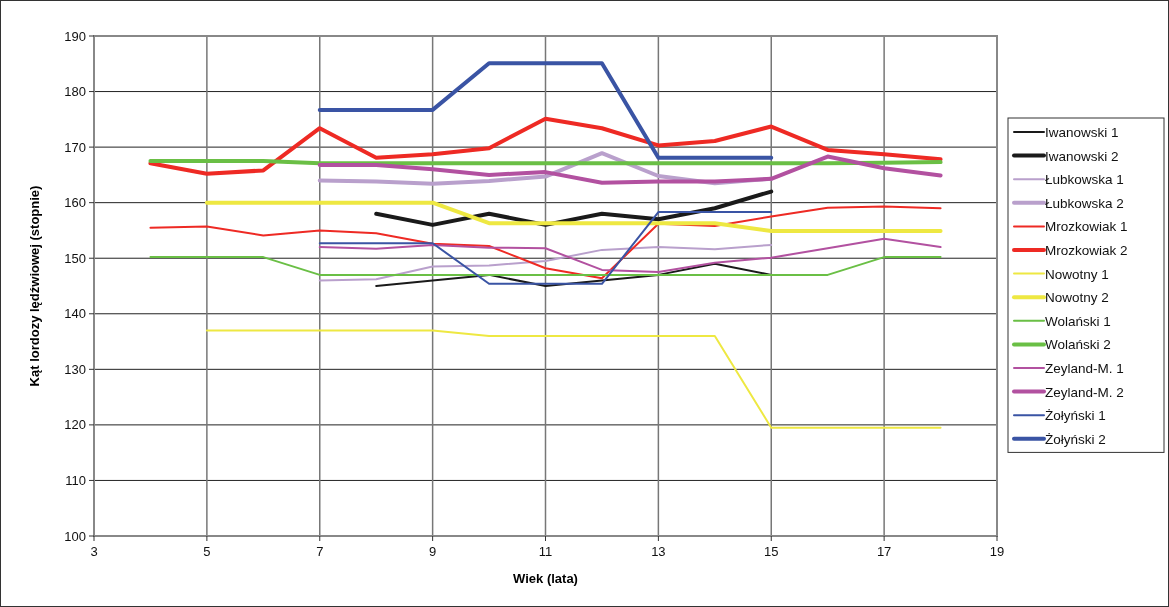 Image resolution: width=1169 pixels, height=607 pixels. What do you see at coordinates (997, 551) in the screenshot?
I see `x-tick-label: 19` at bounding box center [997, 551].